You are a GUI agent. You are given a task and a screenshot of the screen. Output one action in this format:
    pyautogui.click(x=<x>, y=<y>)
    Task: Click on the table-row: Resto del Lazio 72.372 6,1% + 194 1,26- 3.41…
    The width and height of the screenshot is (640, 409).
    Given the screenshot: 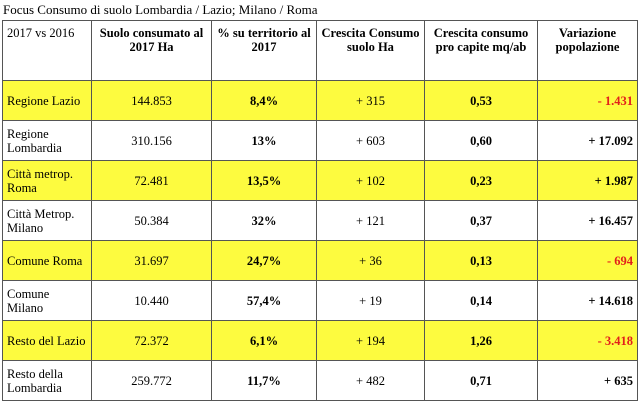 What is the action you would take?
    pyautogui.click(x=320, y=340)
    